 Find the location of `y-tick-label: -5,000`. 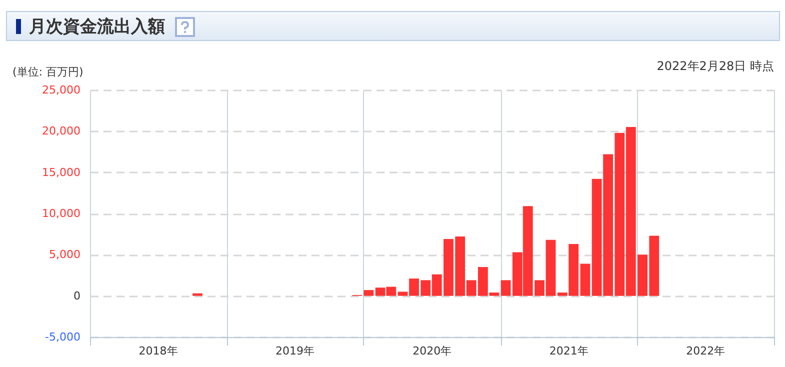

y-tick-label: -5,000 is located at coordinates (62, 337).